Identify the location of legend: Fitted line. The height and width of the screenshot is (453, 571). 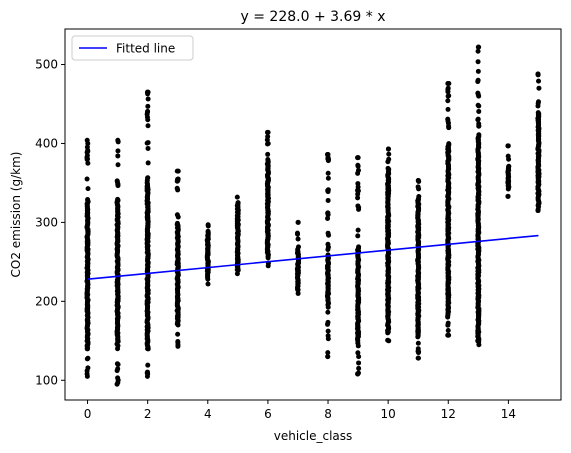
(132, 48).